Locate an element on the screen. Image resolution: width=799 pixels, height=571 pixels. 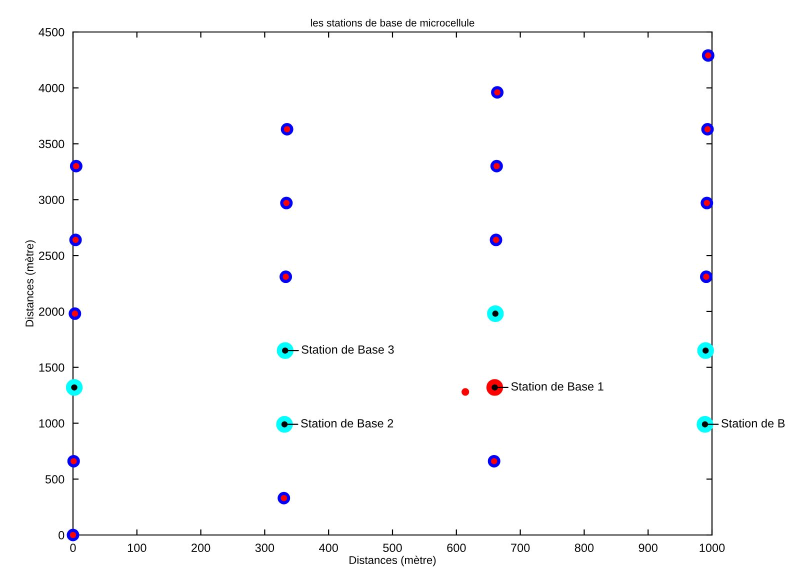
x-tick-label: 900 is located at coordinates (648, 548).